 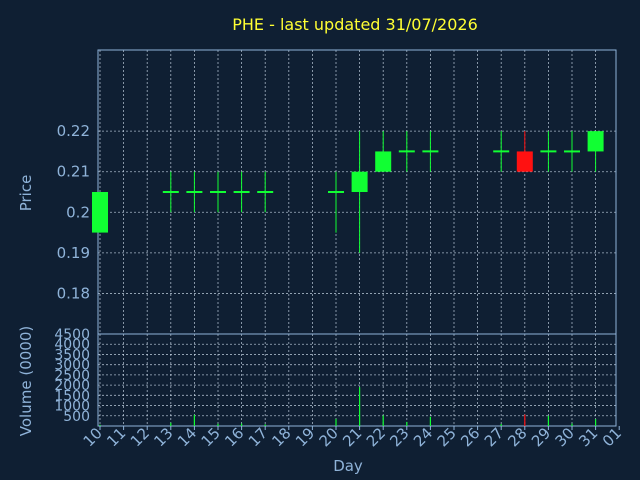 I want to click on price-tick-label: 0.21, so click(x=73, y=172).